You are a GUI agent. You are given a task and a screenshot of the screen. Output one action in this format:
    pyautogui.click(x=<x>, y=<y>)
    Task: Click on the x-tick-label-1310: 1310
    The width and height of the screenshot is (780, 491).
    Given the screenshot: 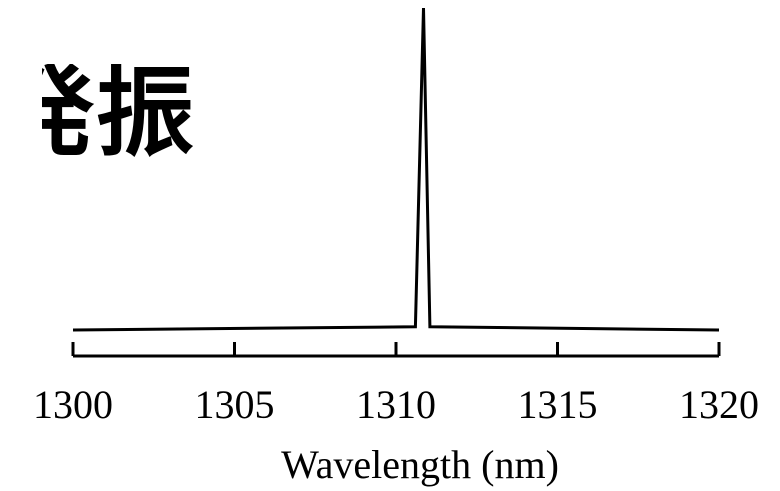 What is the action you would take?
    pyautogui.click(x=396, y=404)
    